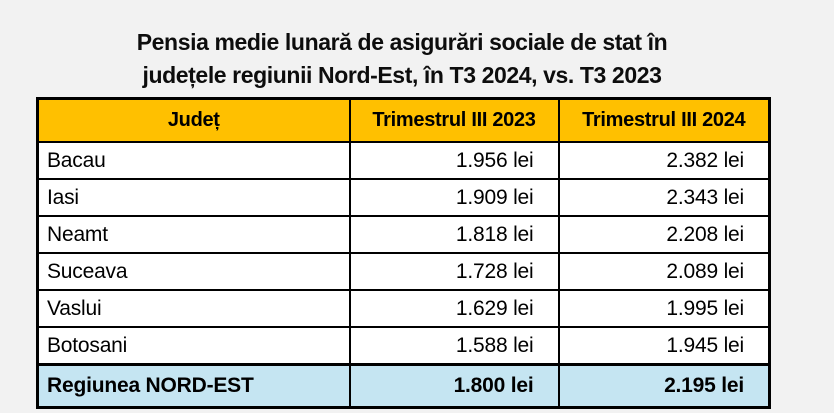  Describe the element at coordinates (193, 386) in the screenshot. I see `total-label-cell: Regiunea NORD-EST` at that location.